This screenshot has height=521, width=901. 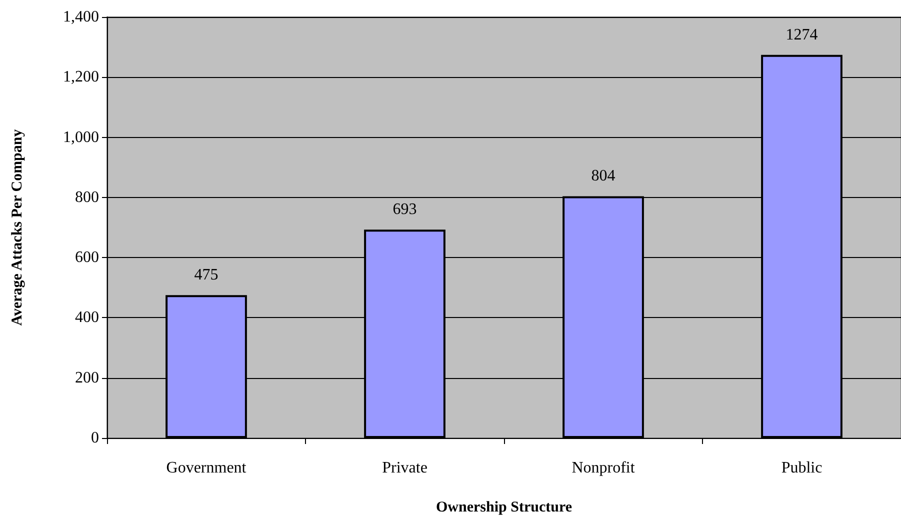 I want to click on data-label: 475, so click(x=206, y=275).